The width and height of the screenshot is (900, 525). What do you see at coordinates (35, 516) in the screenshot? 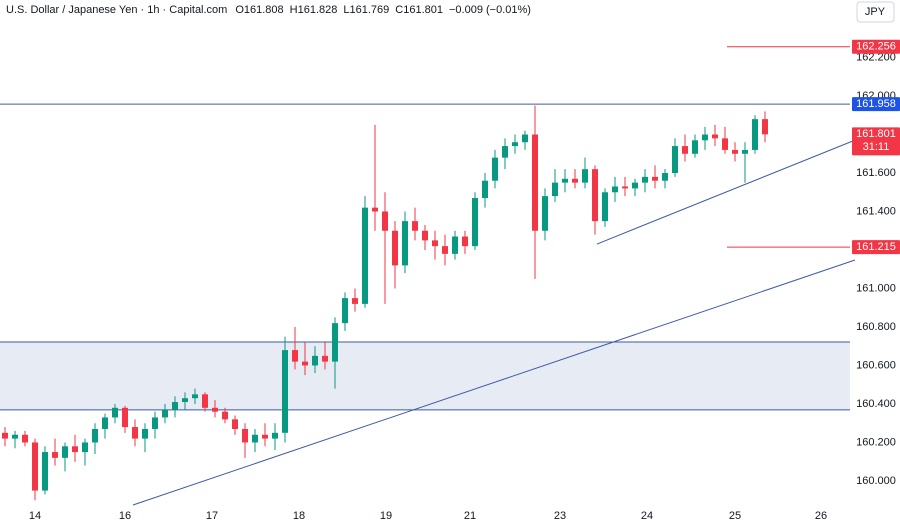
I see `x-tick-label: 14` at bounding box center [35, 516].